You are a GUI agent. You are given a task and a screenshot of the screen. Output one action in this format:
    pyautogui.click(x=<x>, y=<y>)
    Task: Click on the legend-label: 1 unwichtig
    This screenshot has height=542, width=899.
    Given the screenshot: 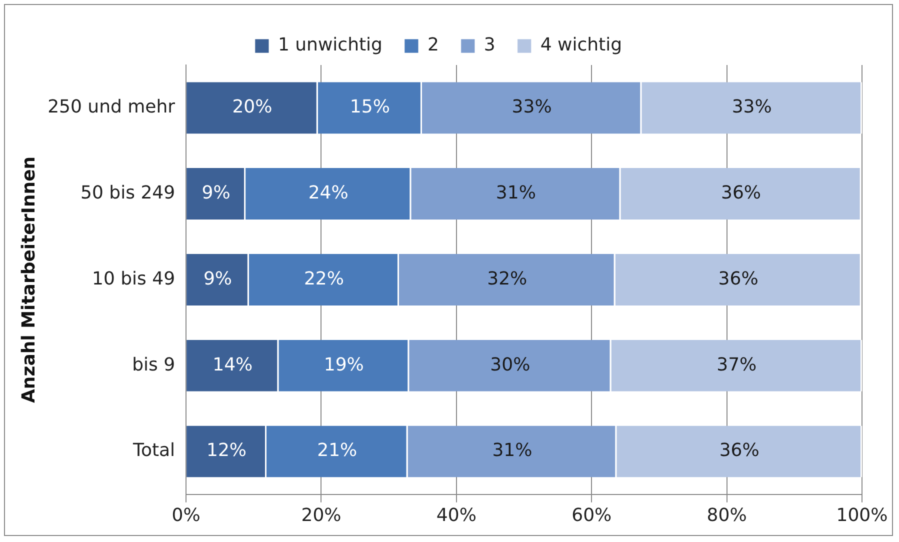 What is the action you would take?
    pyautogui.click(x=330, y=45)
    